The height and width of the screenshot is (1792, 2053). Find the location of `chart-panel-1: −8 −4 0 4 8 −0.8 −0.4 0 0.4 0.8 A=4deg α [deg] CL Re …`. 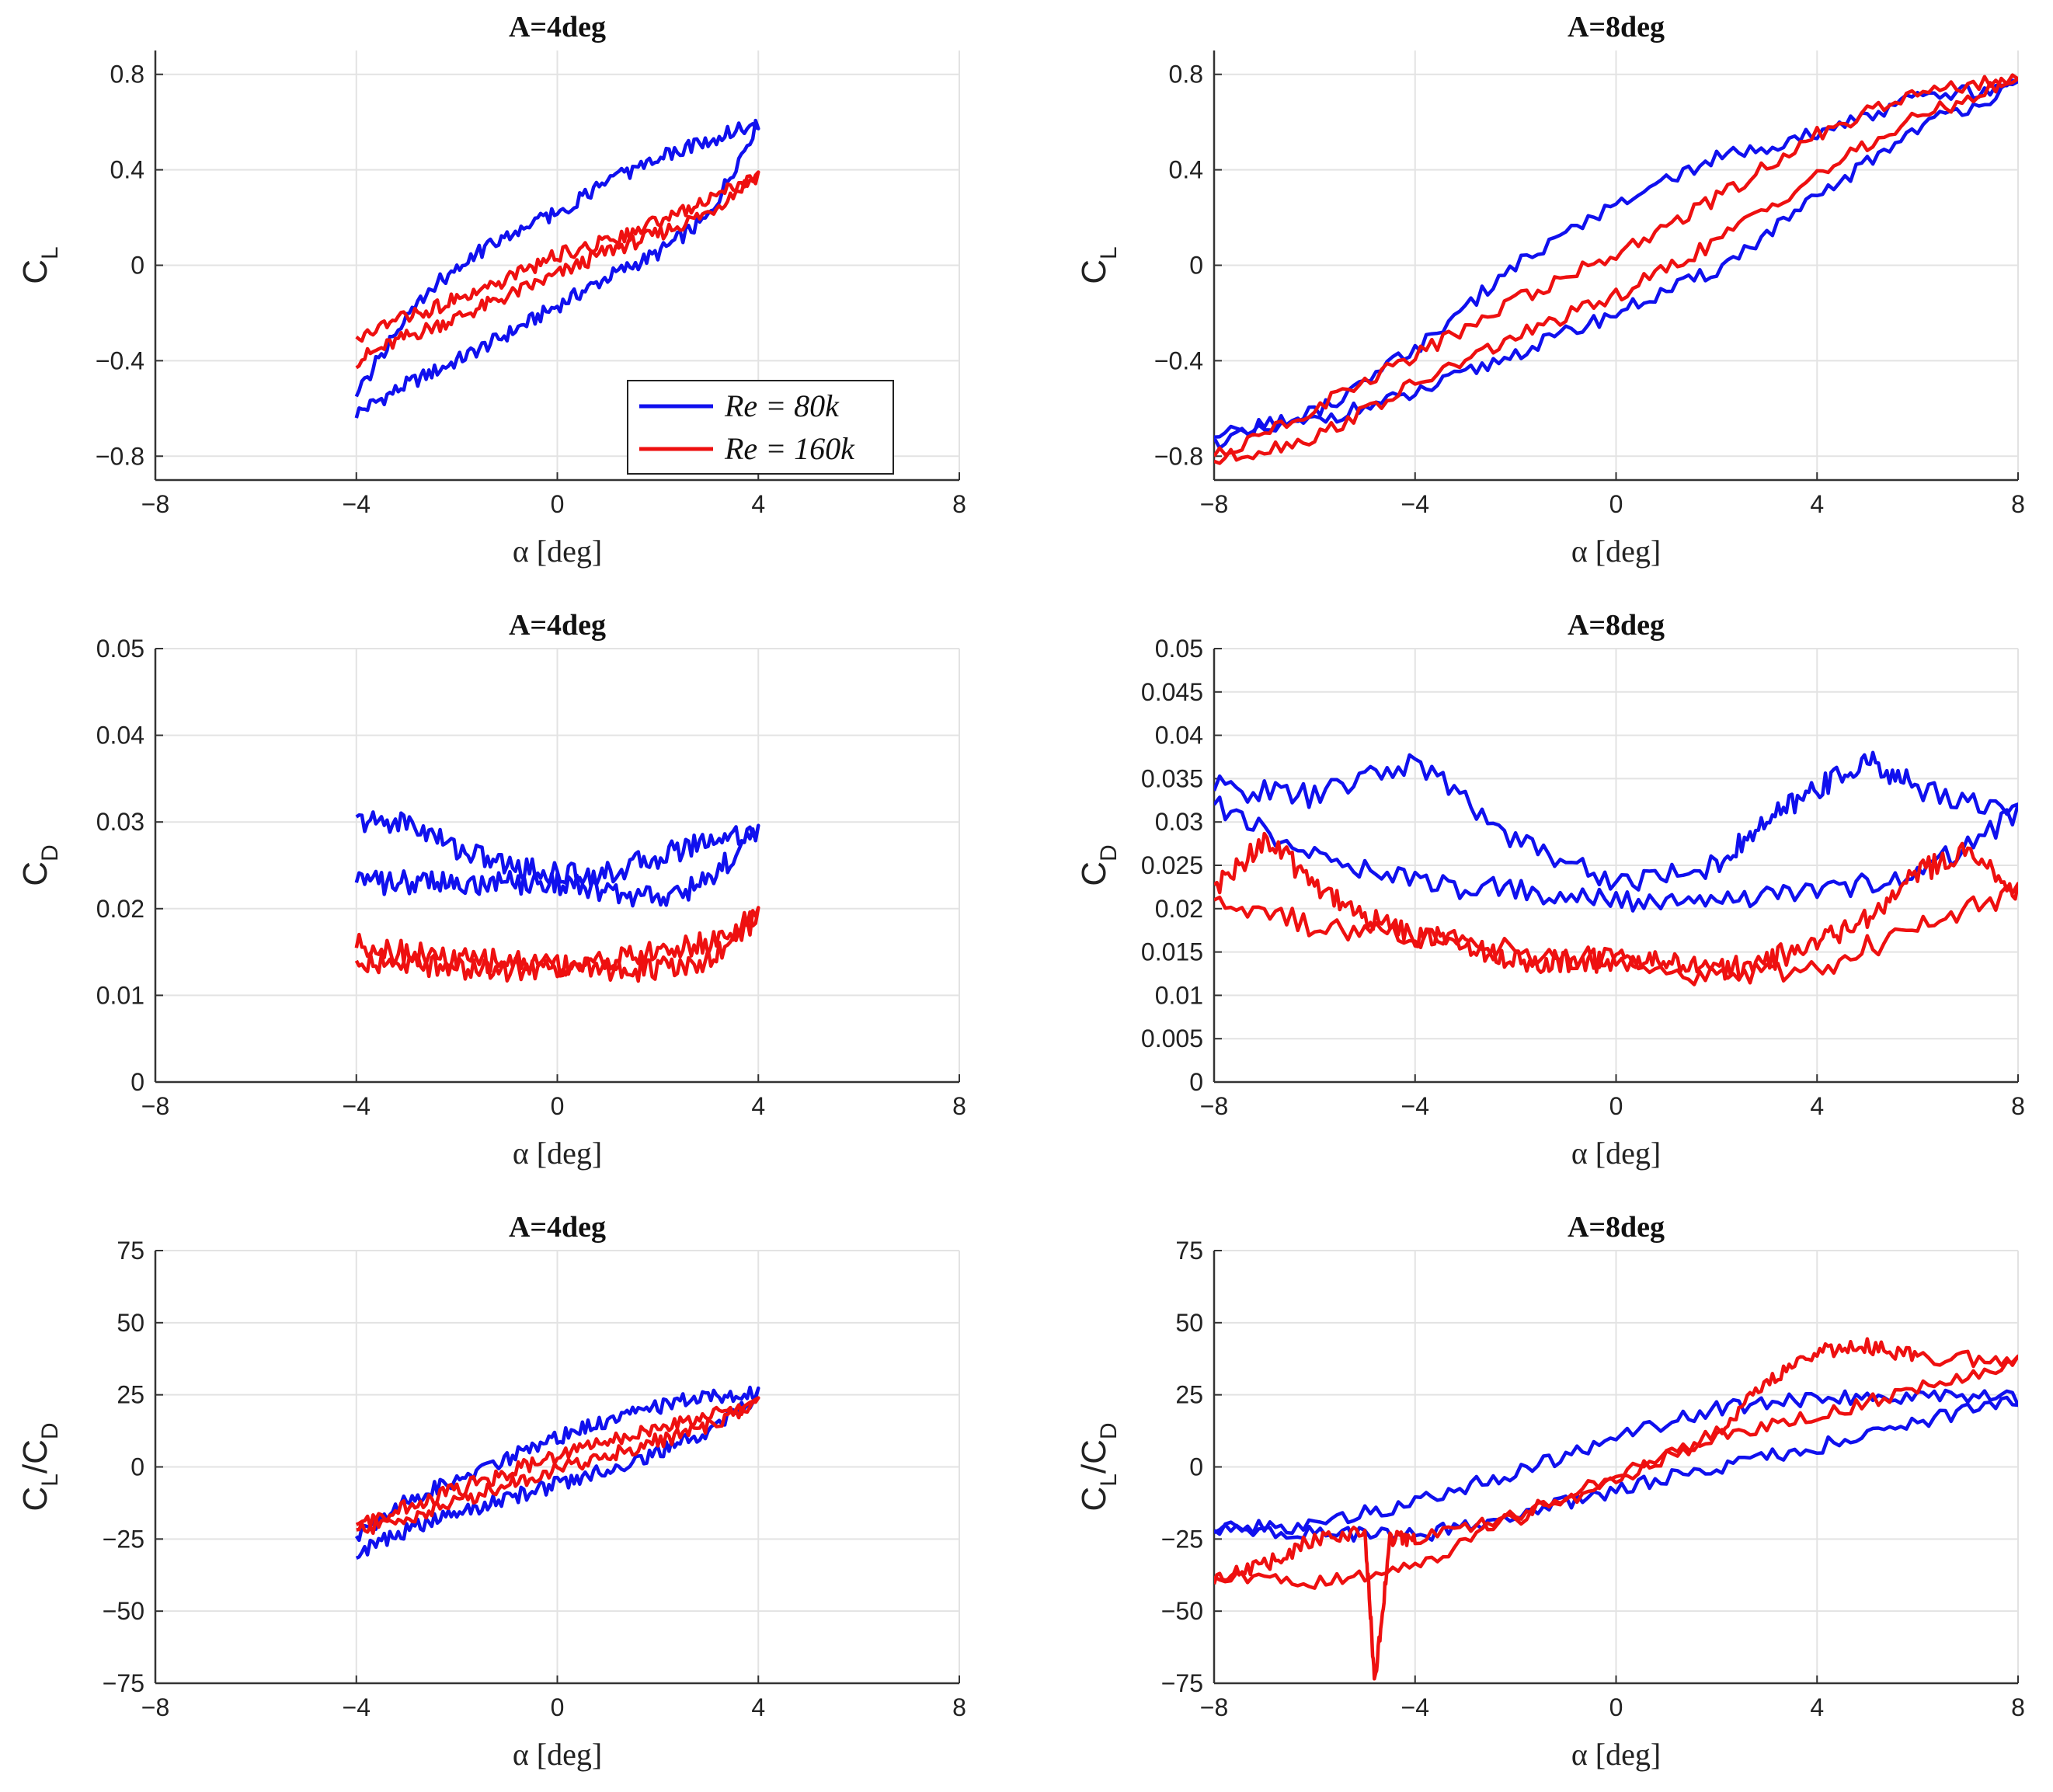

chart-panel-1: −8 −4 0 4 8 −0.8 −0.4 0 0.4 0.8 A=4deg α [deg] CL Re … is located at coordinates (491, 290).